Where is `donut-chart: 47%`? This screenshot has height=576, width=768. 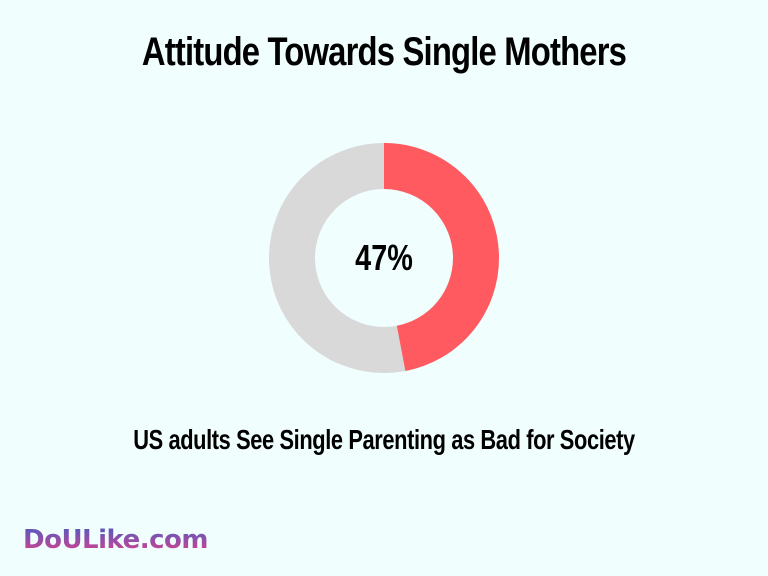 donut-chart: 47% is located at coordinates (384, 258).